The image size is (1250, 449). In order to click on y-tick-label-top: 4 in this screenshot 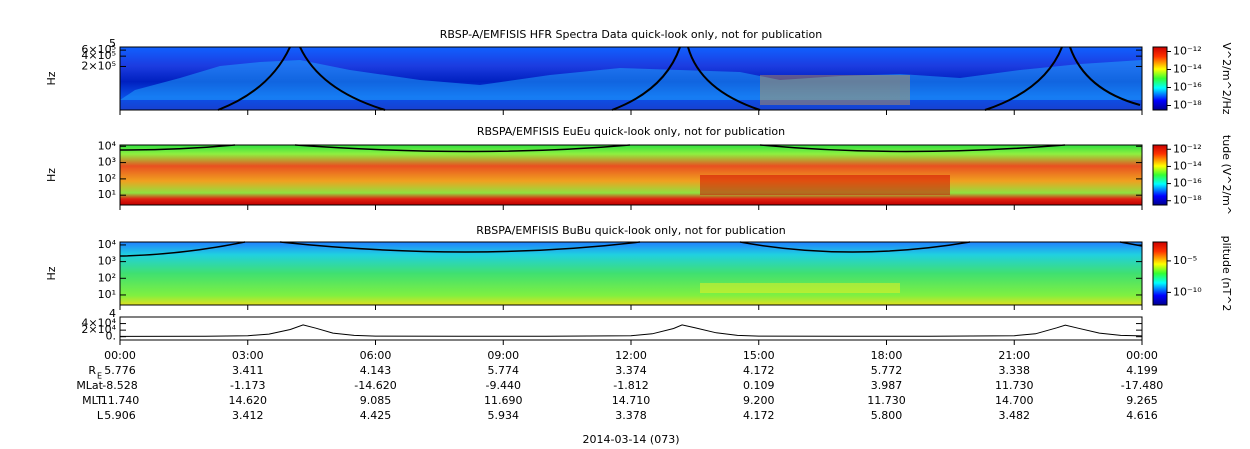, I will do `click(112, 313)`.